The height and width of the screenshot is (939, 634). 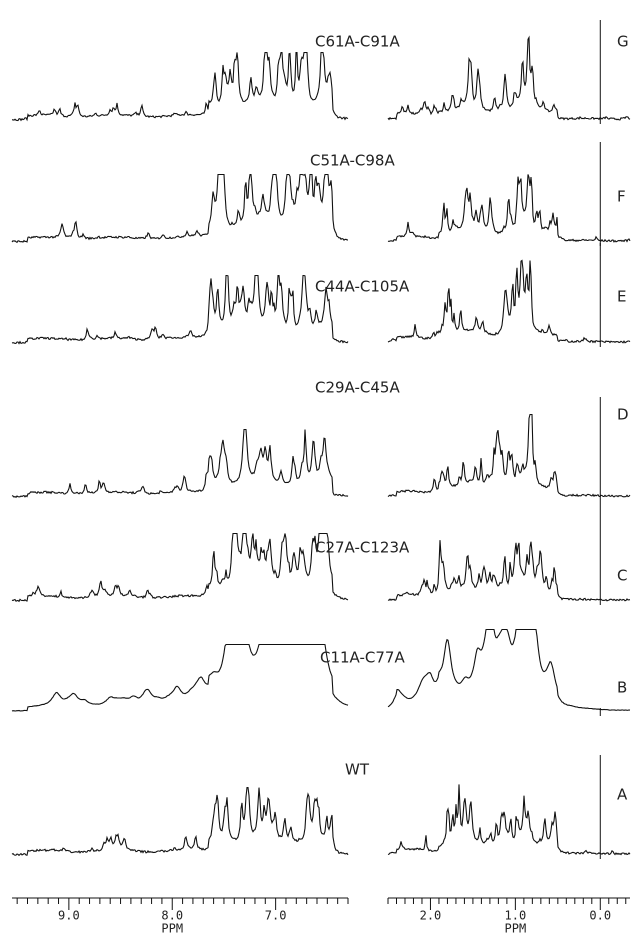 I want to click on panel-label: WT, so click(x=357, y=770).